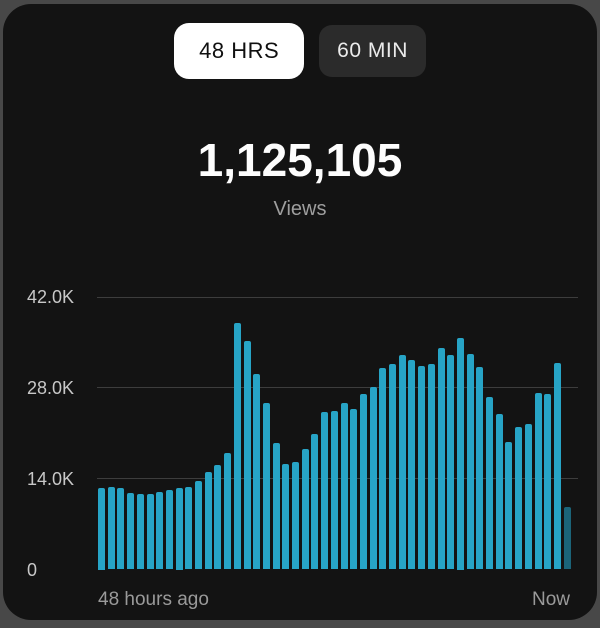 This screenshot has height=628, width=600. I want to click on views-count: 1,125,105, so click(300, 160).